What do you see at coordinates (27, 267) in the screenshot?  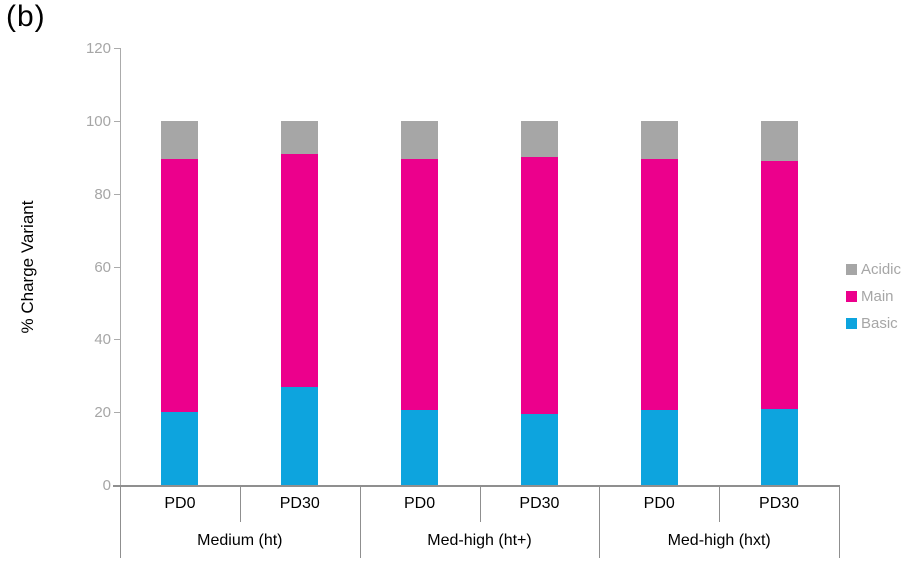 I see `y-axis-title: % Charge Variant` at bounding box center [27, 267].